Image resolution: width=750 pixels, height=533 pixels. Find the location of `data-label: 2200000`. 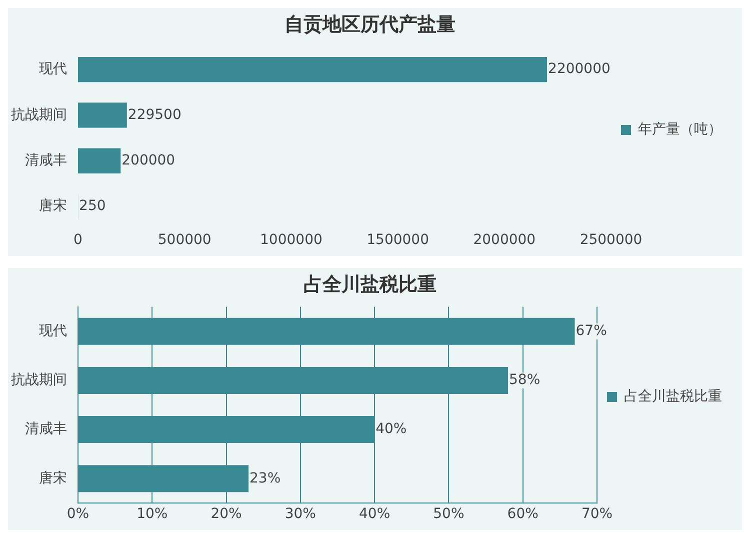

data-label: 2200000 is located at coordinates (579, 69).